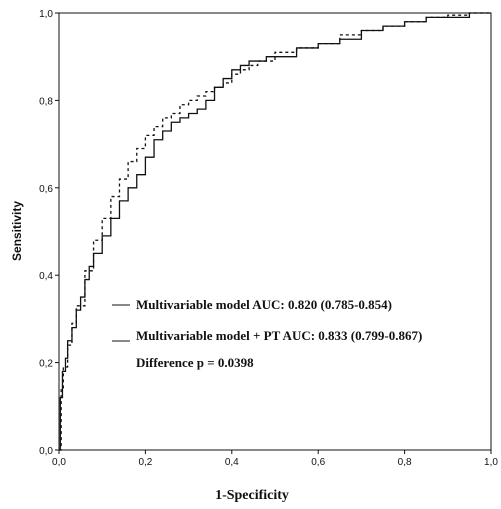  I want to click on y-axis-title: Sensitivity, so click(17, 231).